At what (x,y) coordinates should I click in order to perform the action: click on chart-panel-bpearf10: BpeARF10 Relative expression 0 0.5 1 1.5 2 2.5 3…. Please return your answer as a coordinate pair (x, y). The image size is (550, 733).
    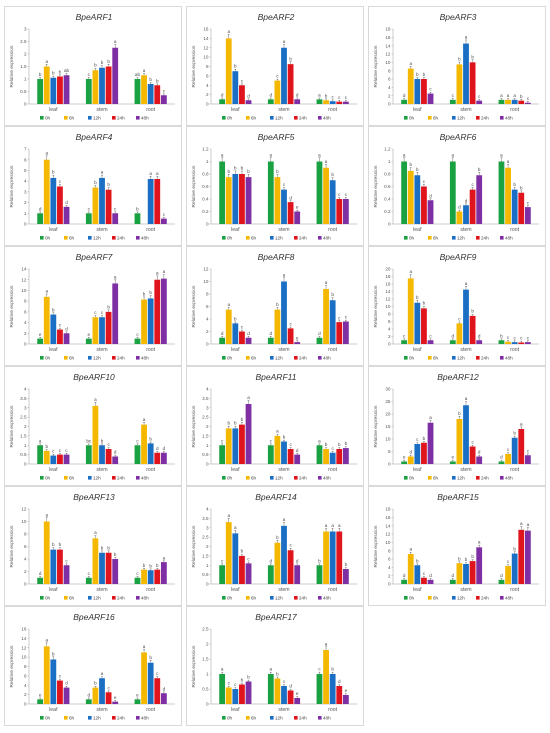
    Looking at the image, I should click on (93, 426).